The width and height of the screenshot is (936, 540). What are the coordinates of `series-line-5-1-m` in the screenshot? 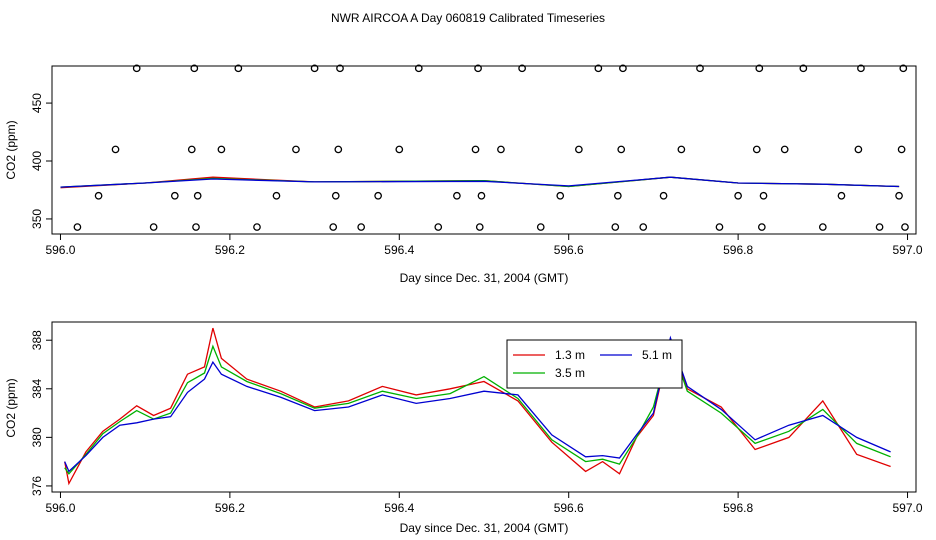 It's located at (480, 182).